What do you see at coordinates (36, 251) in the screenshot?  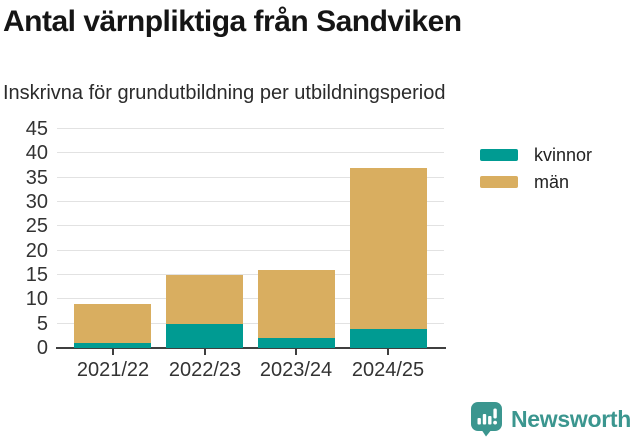 I see `y-tick-label-20: 20` at bounding box center [36, 251].